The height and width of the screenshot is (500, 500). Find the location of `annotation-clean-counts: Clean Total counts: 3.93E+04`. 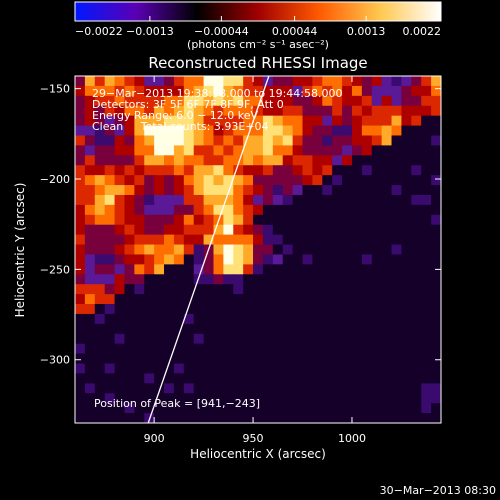

annotation-clean-counts: Clean Total counts: 3.93E+04 is located at coordinates (180, 126).